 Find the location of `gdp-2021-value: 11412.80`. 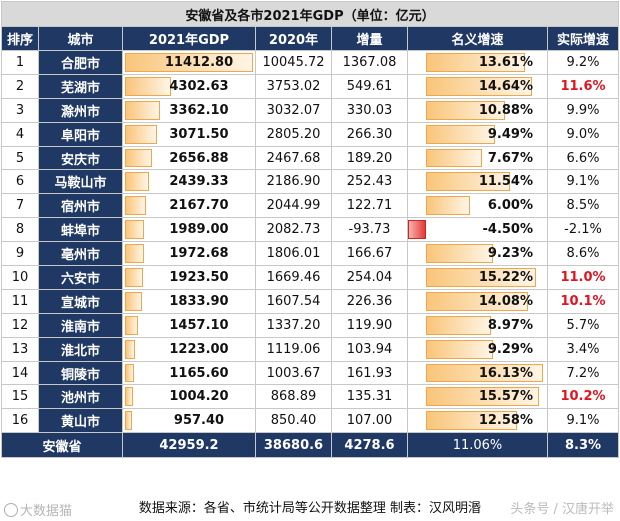

gdp-2021-value: 11412.80 is located at coordinates (199, 62).